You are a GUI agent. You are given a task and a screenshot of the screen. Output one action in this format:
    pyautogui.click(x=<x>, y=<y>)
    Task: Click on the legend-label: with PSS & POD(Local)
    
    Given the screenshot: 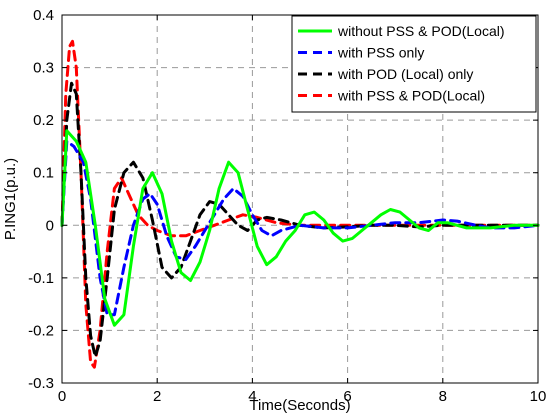 What is the action you would take?
    pyautogui.click(x=411, y=96)
    